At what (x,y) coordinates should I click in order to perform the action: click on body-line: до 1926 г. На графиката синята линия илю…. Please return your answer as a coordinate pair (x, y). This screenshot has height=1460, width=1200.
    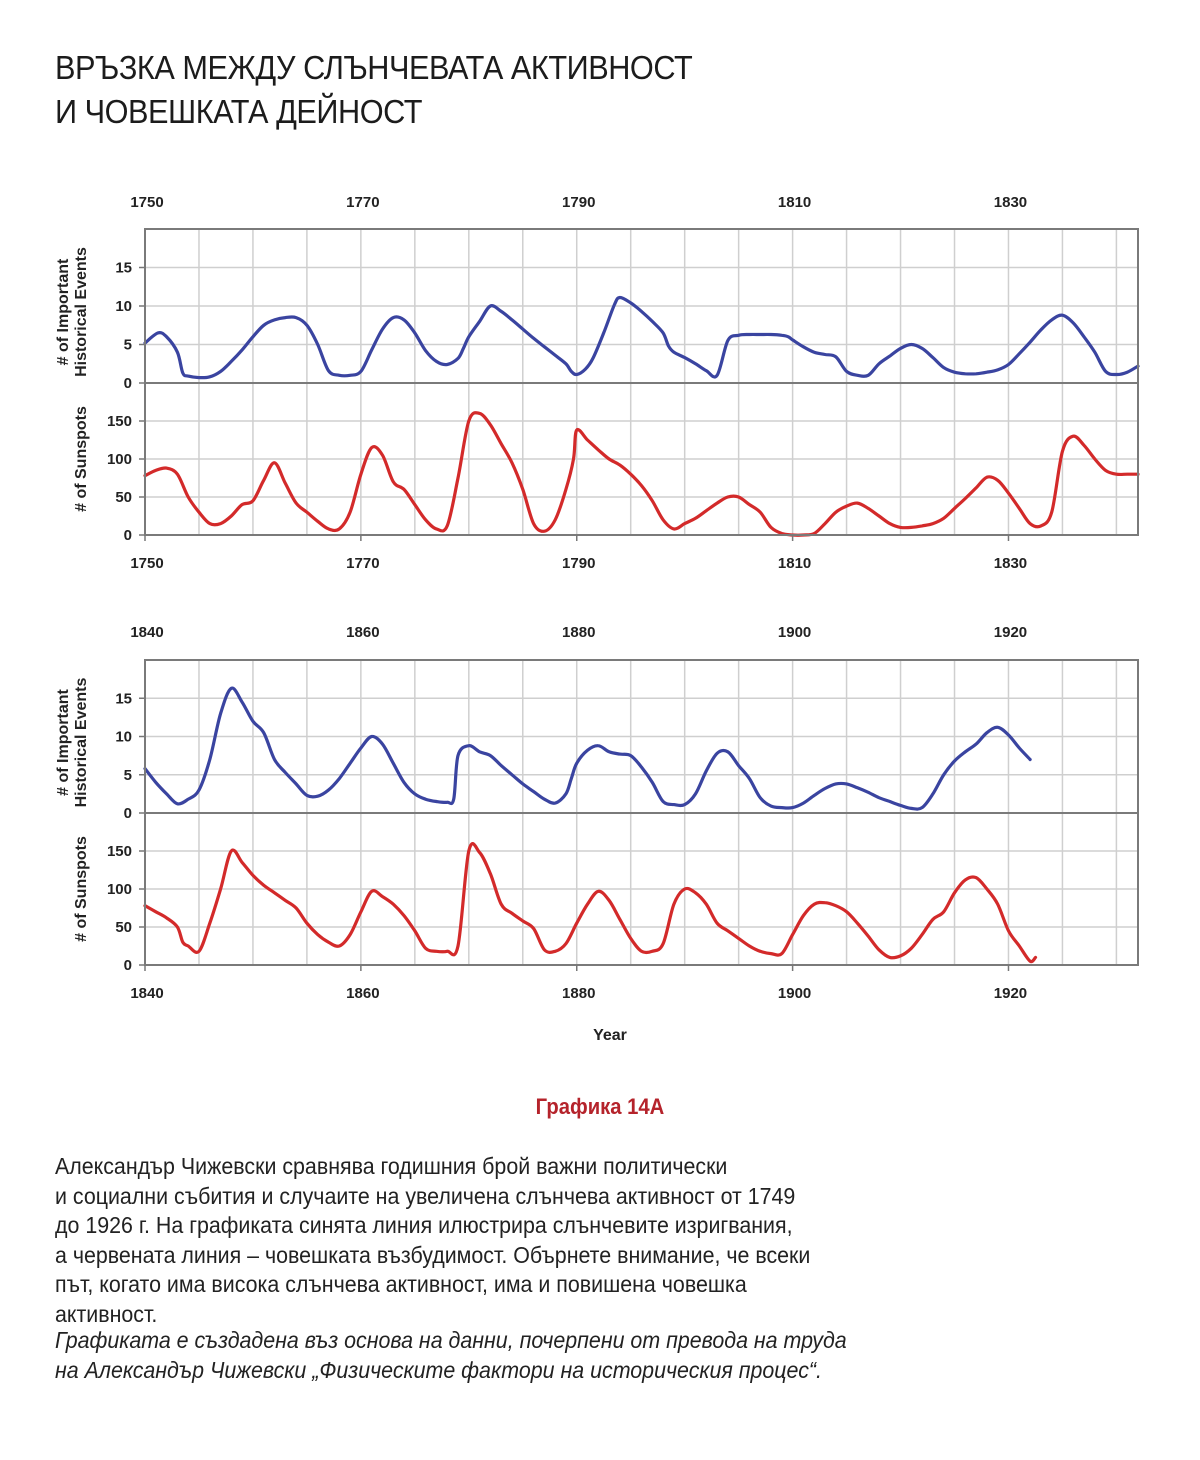
    Looking at the image, I should click on (424, 1225).